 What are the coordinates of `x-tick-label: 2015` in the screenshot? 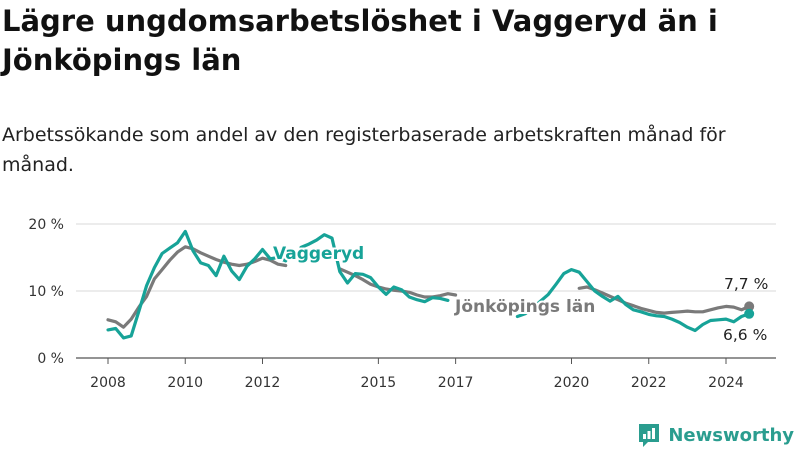 It's located at (379, 383).